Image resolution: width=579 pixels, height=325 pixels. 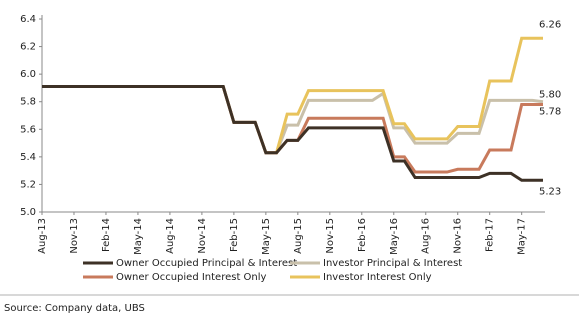 What do you see at coordinates (234, 235) in the screenshot?
I see `x-tick-label: Feb-15` at bounding box center [234, 235].